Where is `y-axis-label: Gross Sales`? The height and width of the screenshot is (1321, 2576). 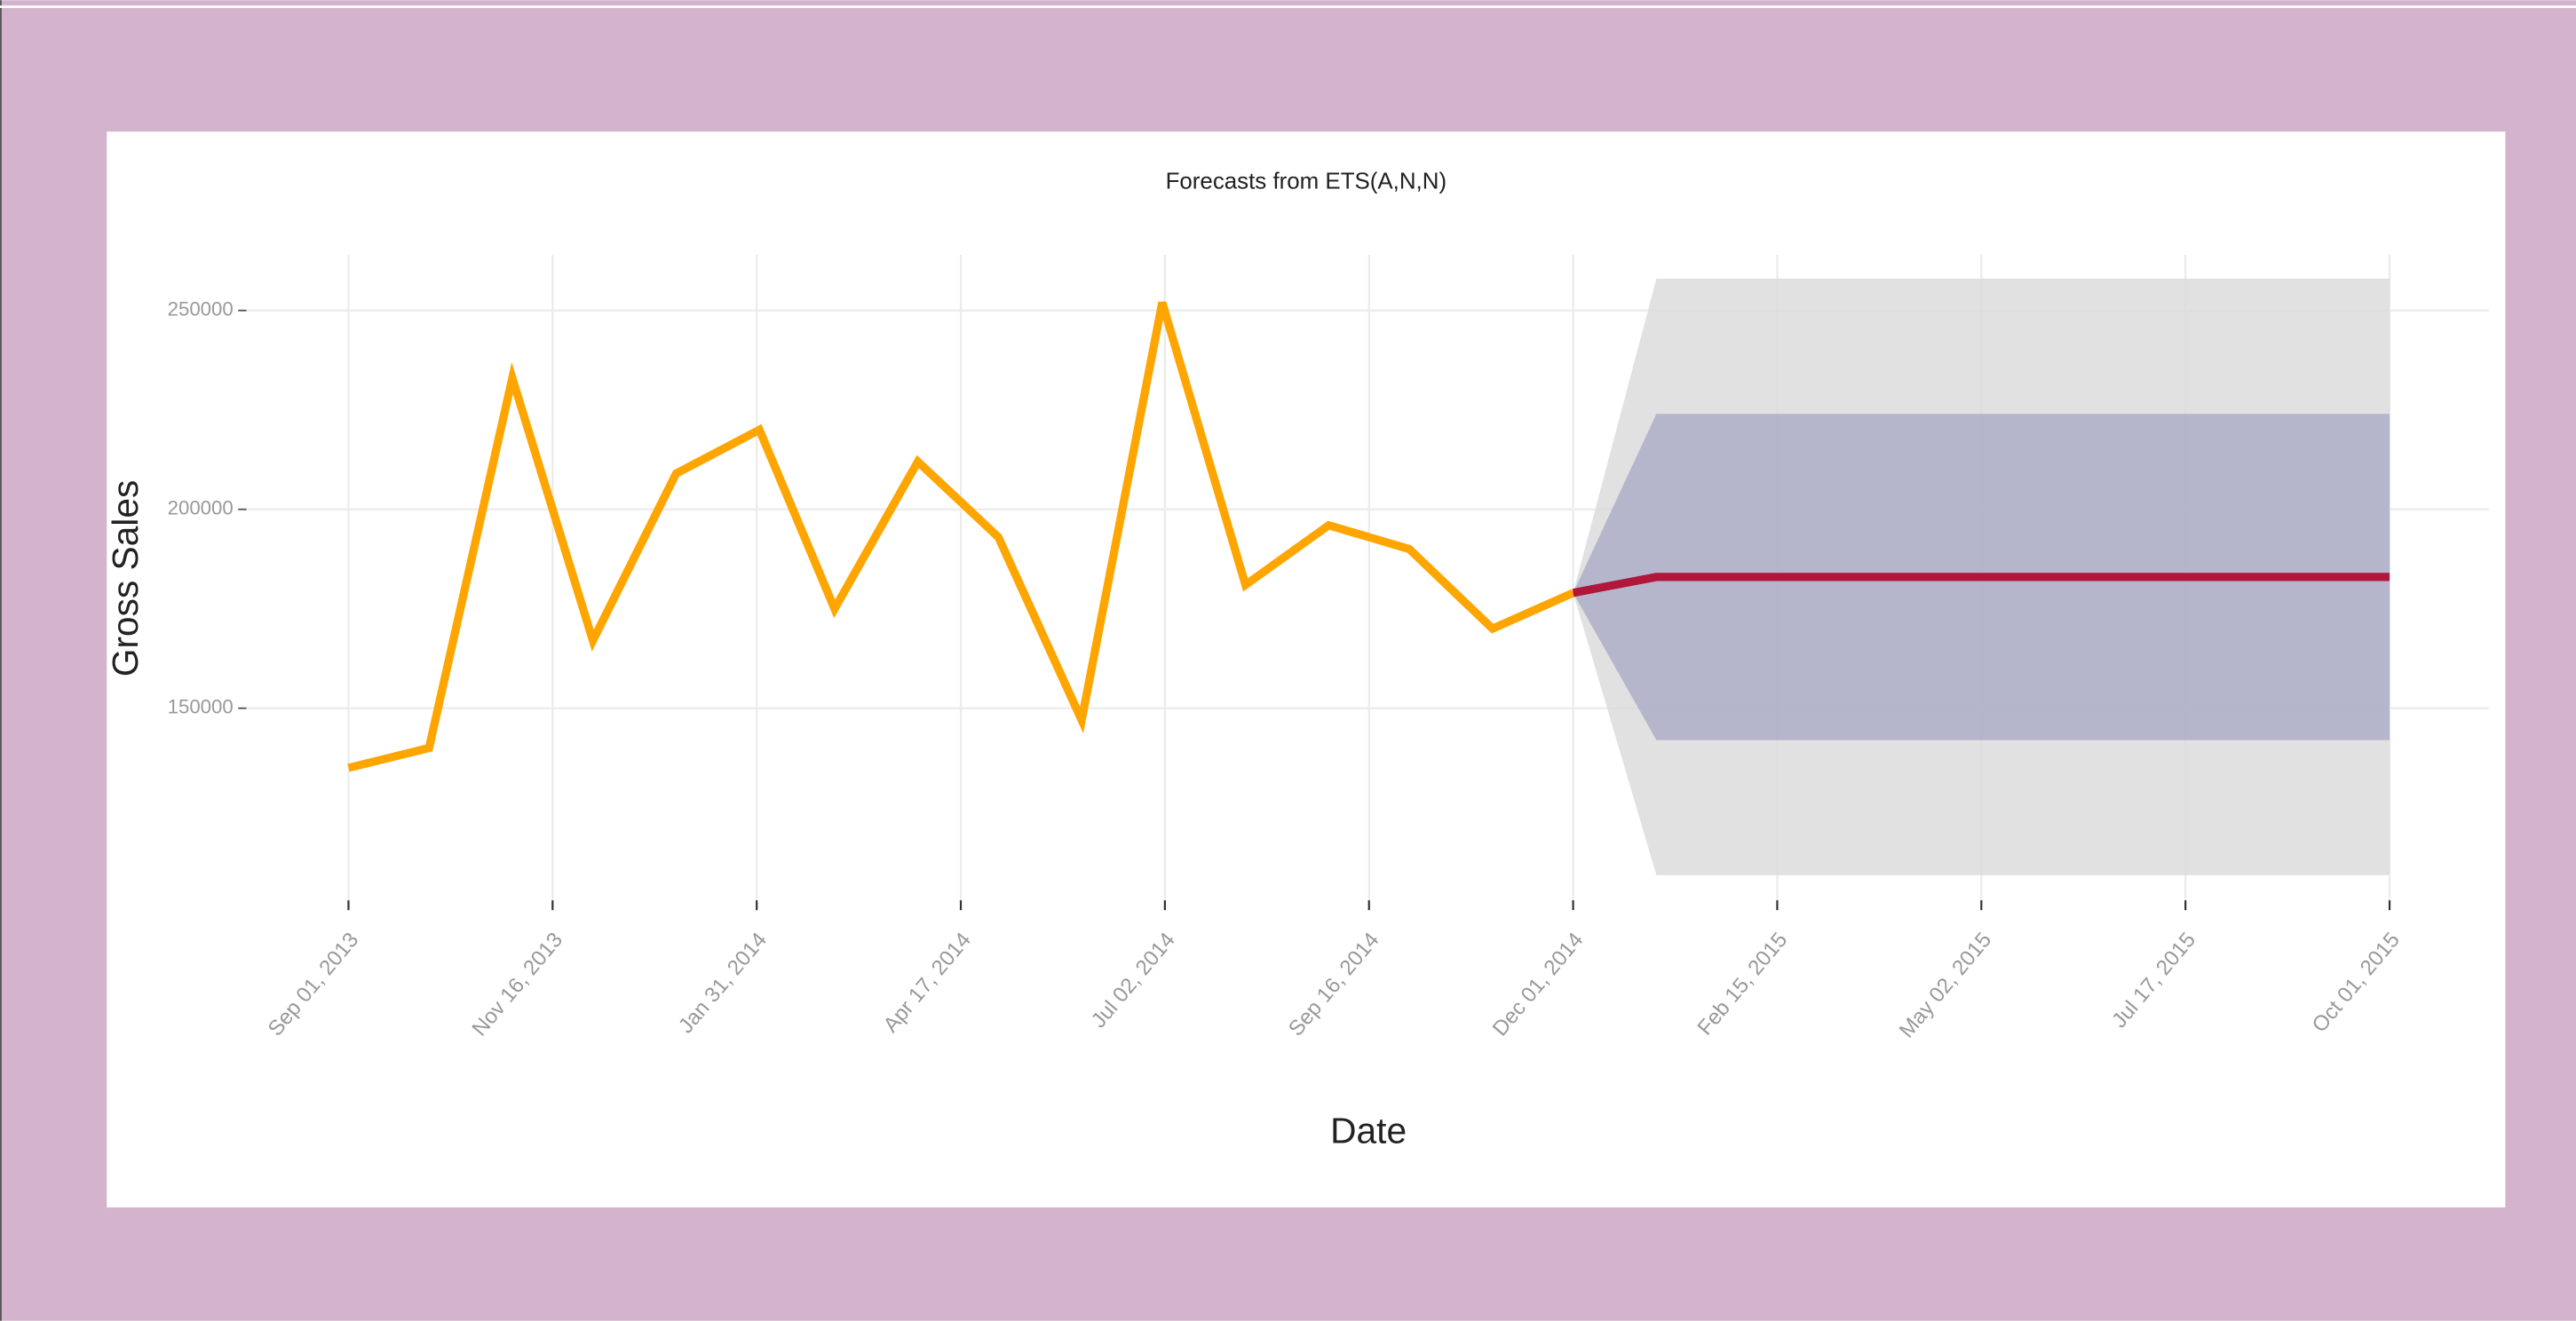
y-axis-label: Gross Sales is located at coordinates (126, 579).